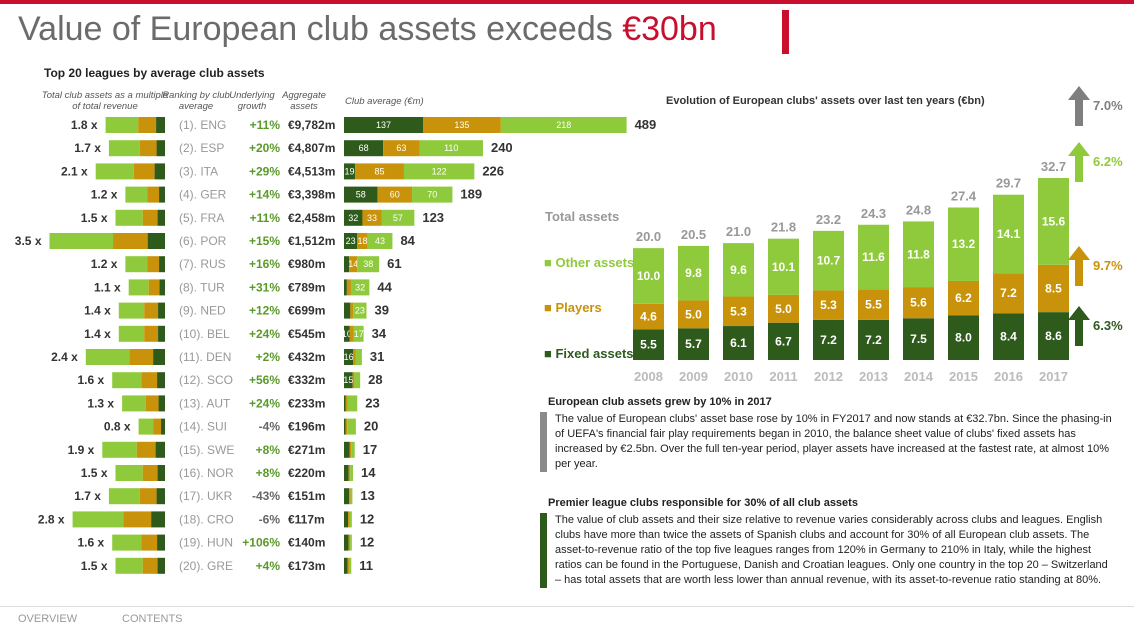 The height and width of the screenshot is (626, 1134). Describe the element at coordinates (828, 305) in the screenshot. I see `evo-bar-players-2012` at that location.